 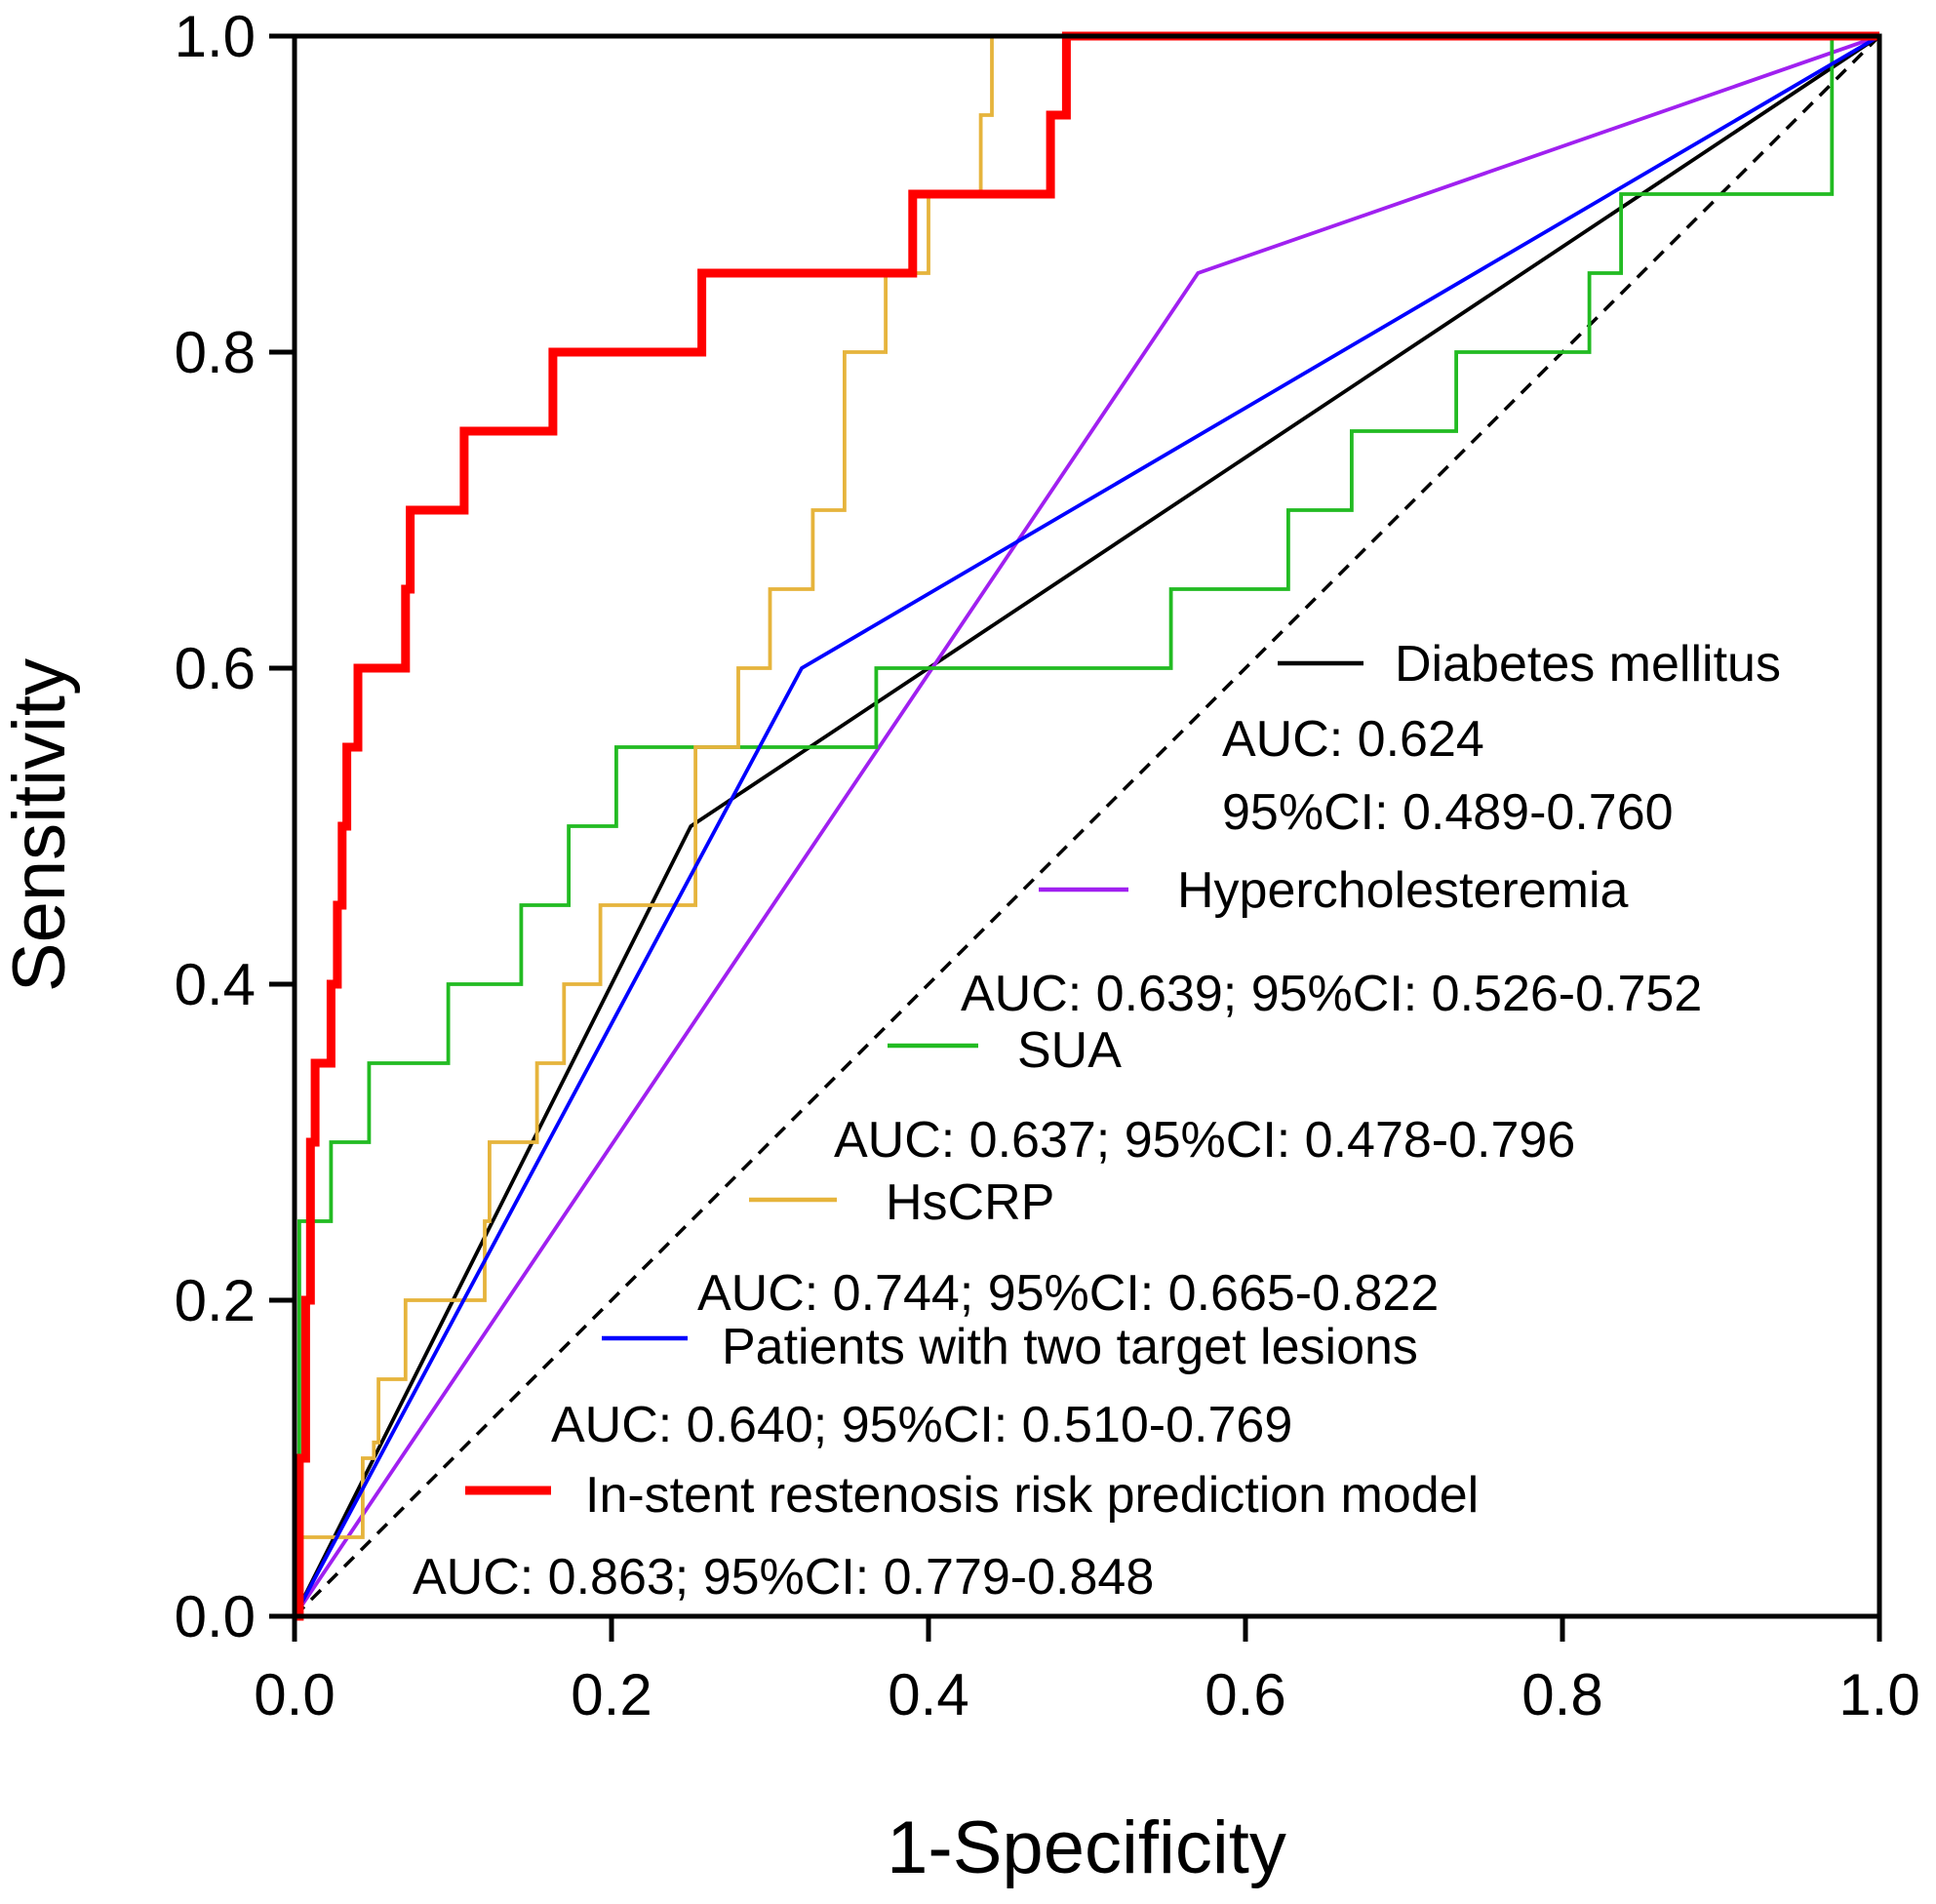 I want to click on y-axis-title: Sensitivity, so click(x=40, y=825).